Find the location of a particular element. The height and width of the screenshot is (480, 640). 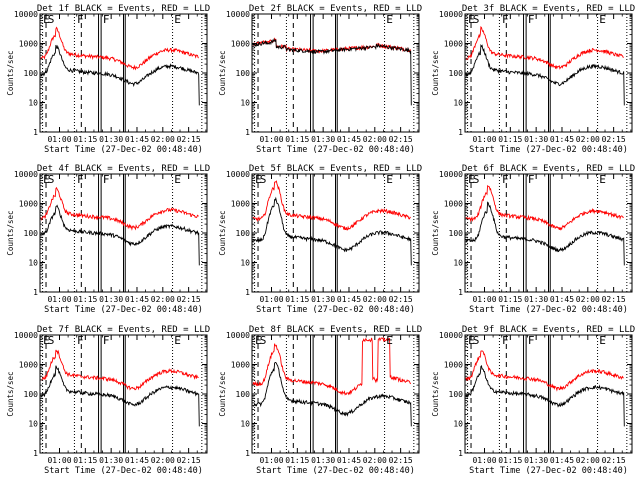

panel-title: Det 5f BLACK = Events, RED = LLD is located at coordinates (335, 169).